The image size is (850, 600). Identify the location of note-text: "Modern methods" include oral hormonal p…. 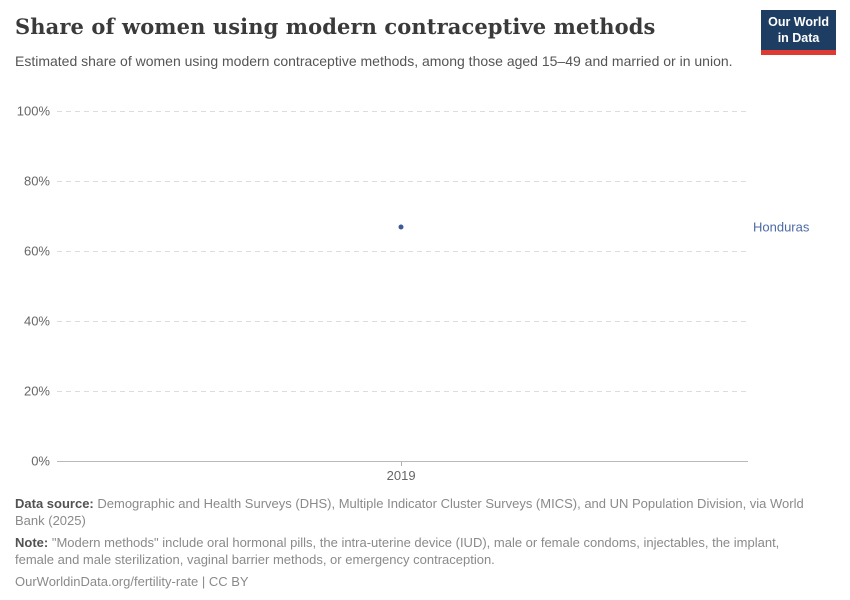
(397, 550).